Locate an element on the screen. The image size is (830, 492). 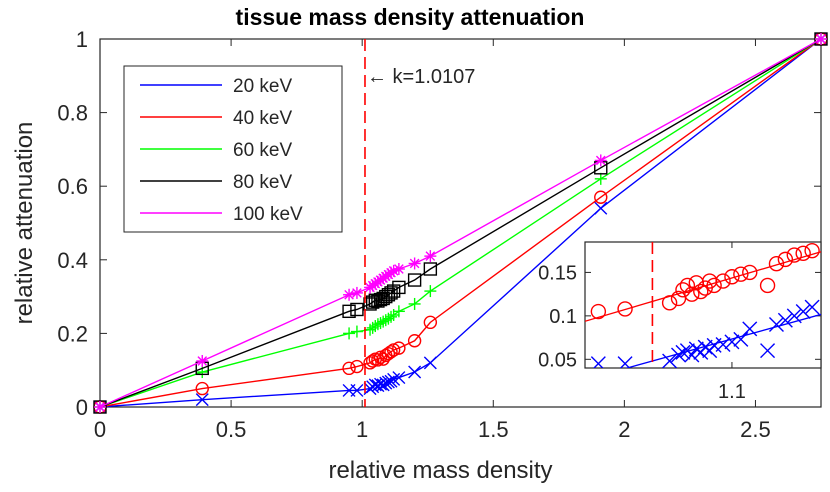
y-axis-label: relative attenuation is located at coordinates (24, 223).